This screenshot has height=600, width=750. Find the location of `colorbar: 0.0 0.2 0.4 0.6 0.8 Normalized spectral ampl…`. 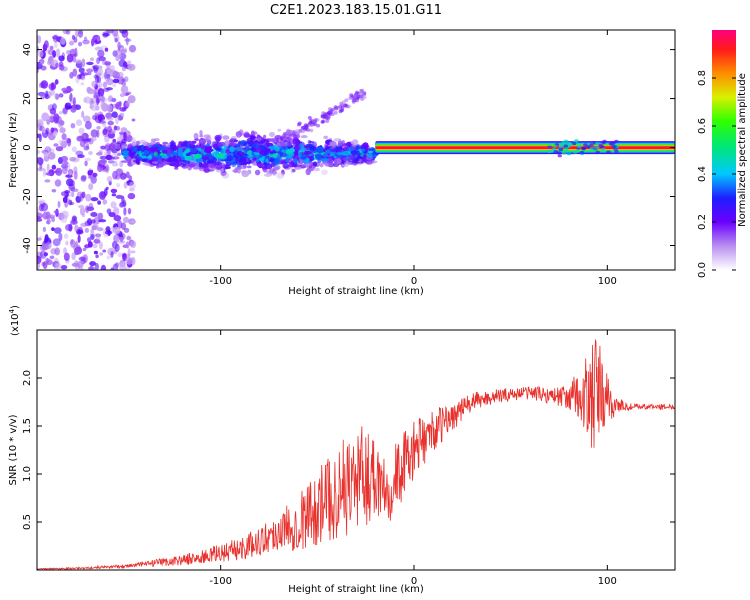

colorbar: 0.0 0.2 0.4 0.6 0.8 Normalized spectral ampl… is located at coordinates (722, 154).